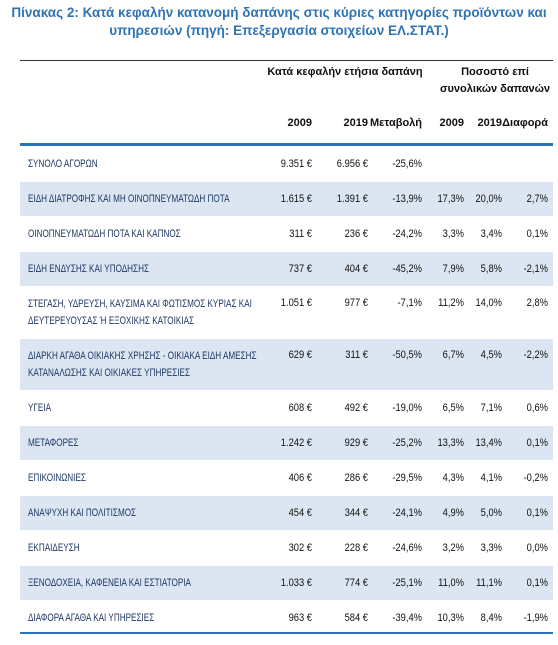 The width and height of the screenshot is (558, 645). Describe the element at coordinates (53, 443) in the screenshot. I see `row-label: ΜΕΤΑΦΟΡΕΣ` at that location.